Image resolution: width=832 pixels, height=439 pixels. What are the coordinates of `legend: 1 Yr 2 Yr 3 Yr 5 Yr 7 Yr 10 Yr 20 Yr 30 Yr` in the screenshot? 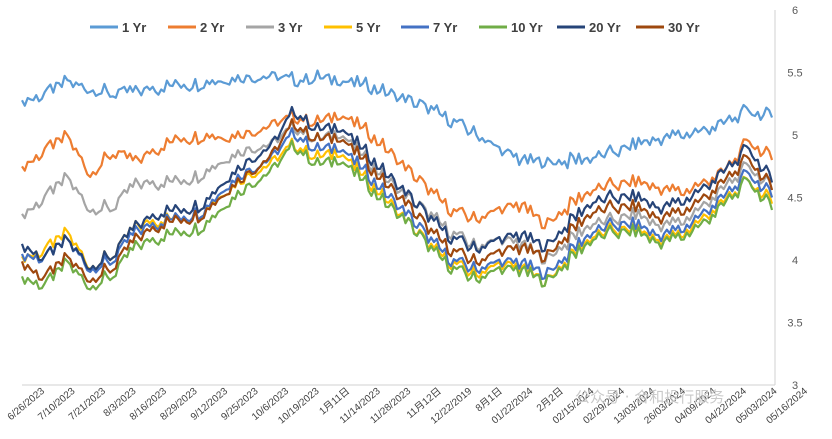 It's located at (395, 27).